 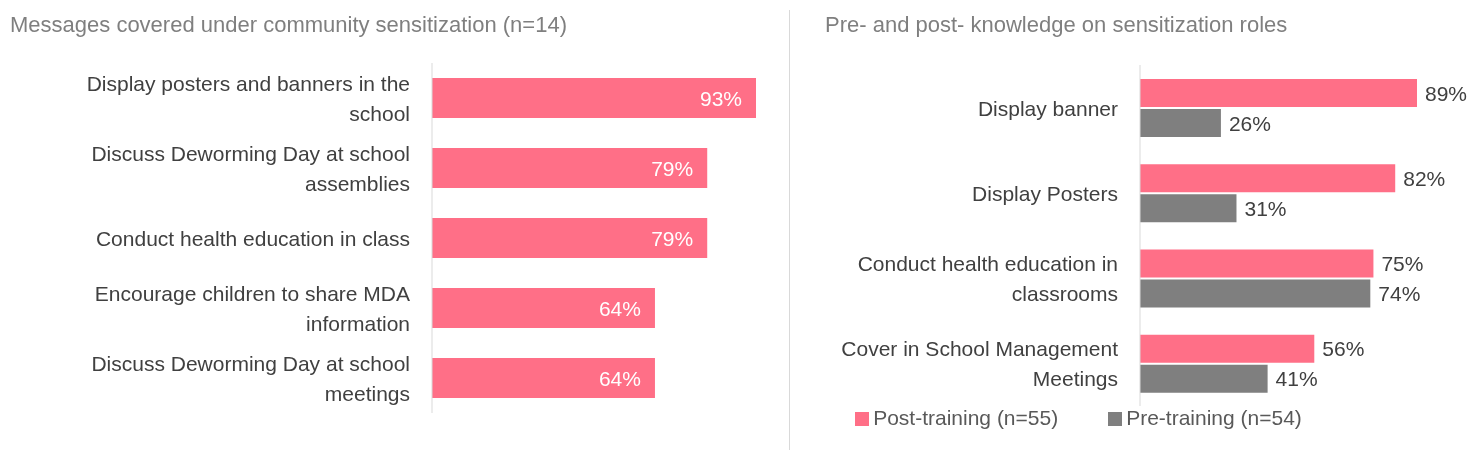 What do you see at coordinates (966, 417) in the screenshot?
I see `legend-label: Post-training (n=55)` at bounding box center [966, 417].